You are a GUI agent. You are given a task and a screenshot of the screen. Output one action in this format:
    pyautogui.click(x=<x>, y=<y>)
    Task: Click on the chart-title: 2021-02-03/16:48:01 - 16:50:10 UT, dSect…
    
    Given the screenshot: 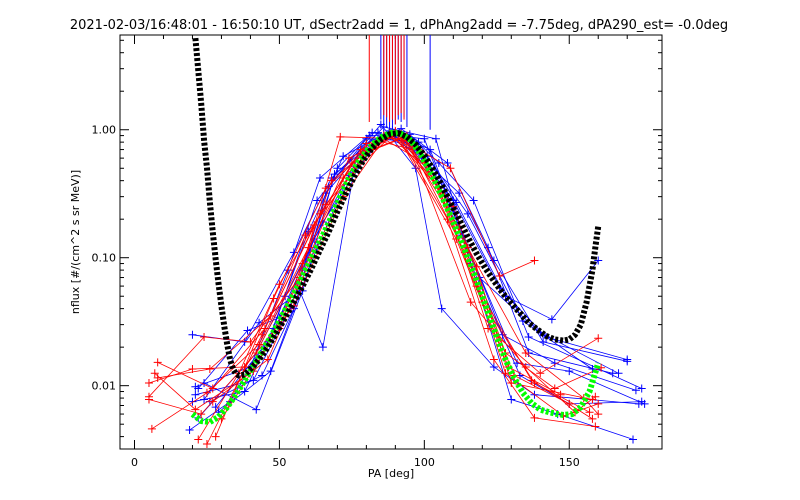 What is the action you would take?
    pyautogui.click(x=399, y=25)
    